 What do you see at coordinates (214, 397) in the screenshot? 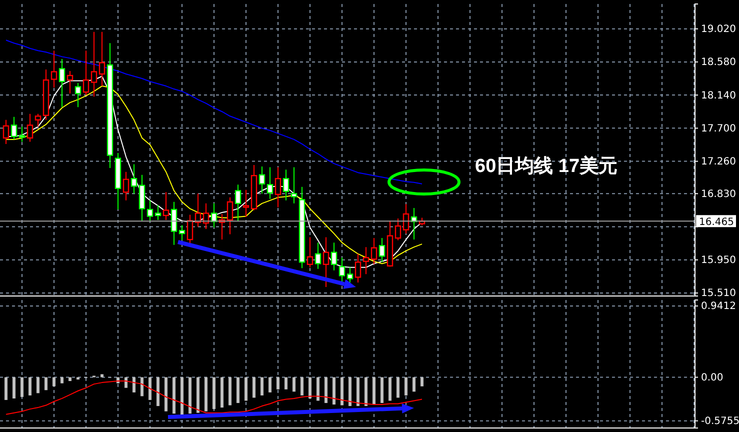
I see `line-series` at bounding box center [214, 397].